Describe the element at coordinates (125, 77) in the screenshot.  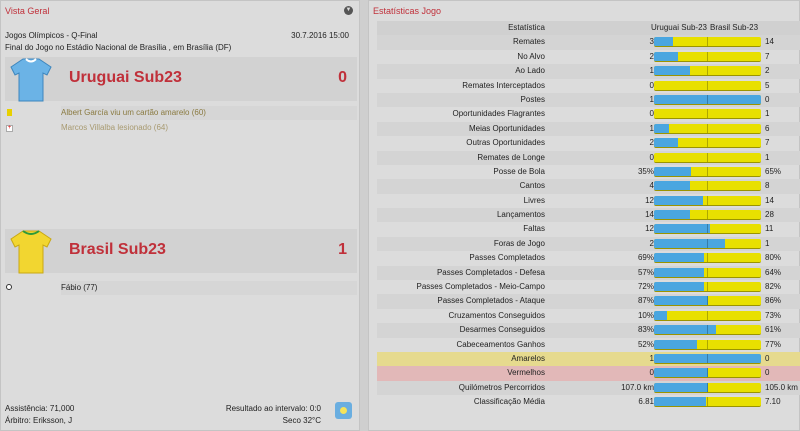
I see `home-team-name: Uruguai Sub23` at that location.